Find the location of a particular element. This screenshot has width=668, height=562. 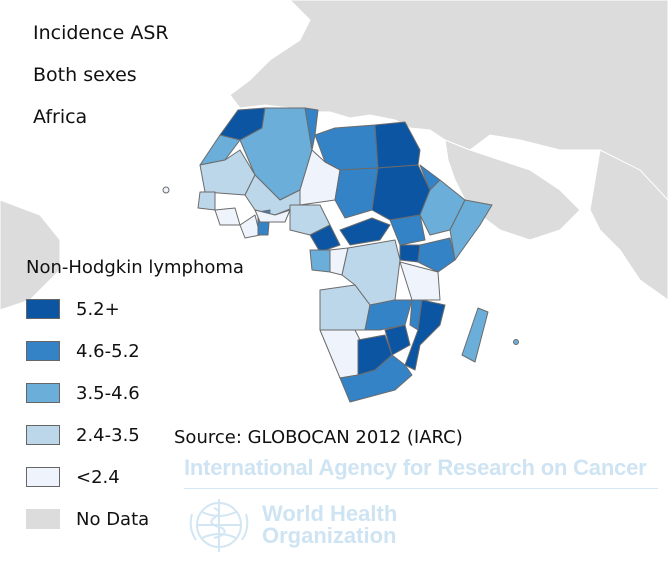

who-watermark: World Health Organization is located at coordinates (329, 525).